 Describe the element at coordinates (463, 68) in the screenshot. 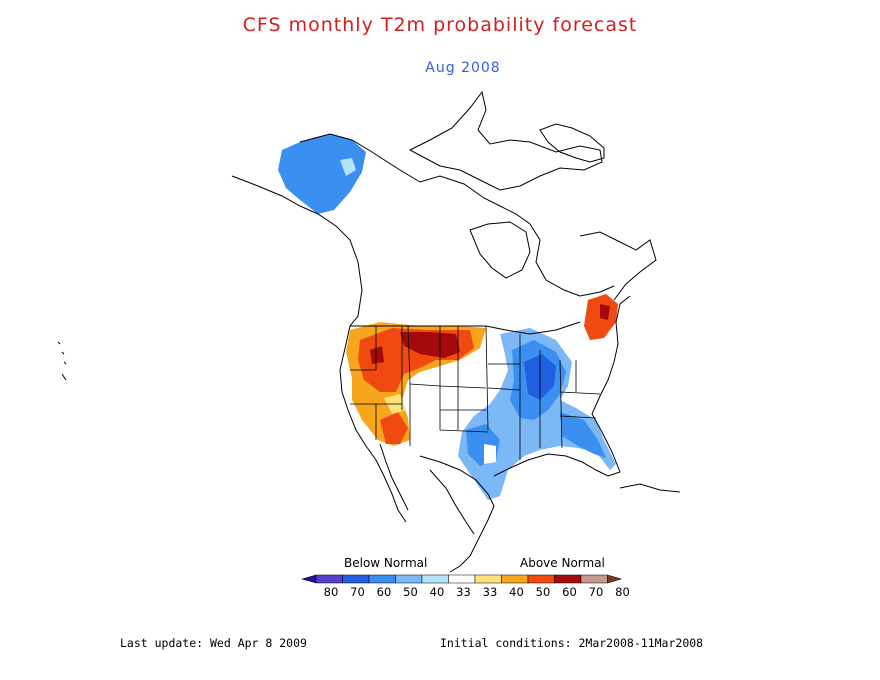

I see `map-subtitle: Aug 2008` at that location.